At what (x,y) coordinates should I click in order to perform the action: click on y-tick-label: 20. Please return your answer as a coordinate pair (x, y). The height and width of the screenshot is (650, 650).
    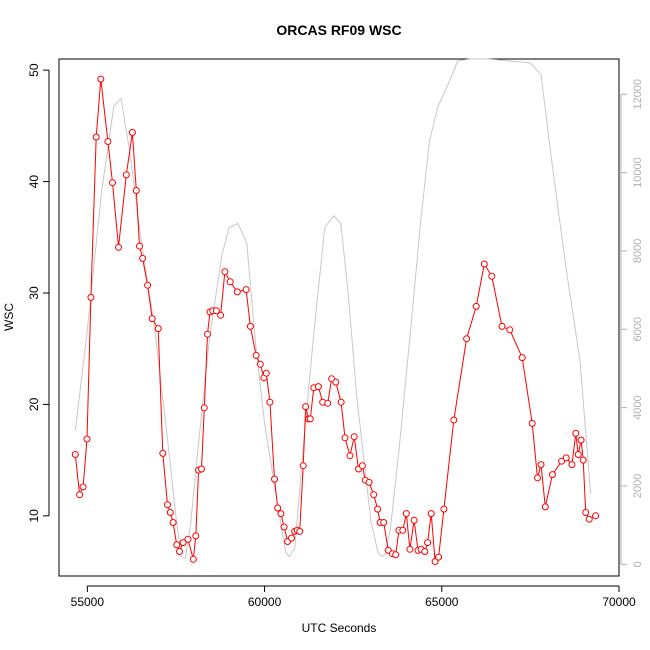
    Looking at the image, I should click on (34, 404).